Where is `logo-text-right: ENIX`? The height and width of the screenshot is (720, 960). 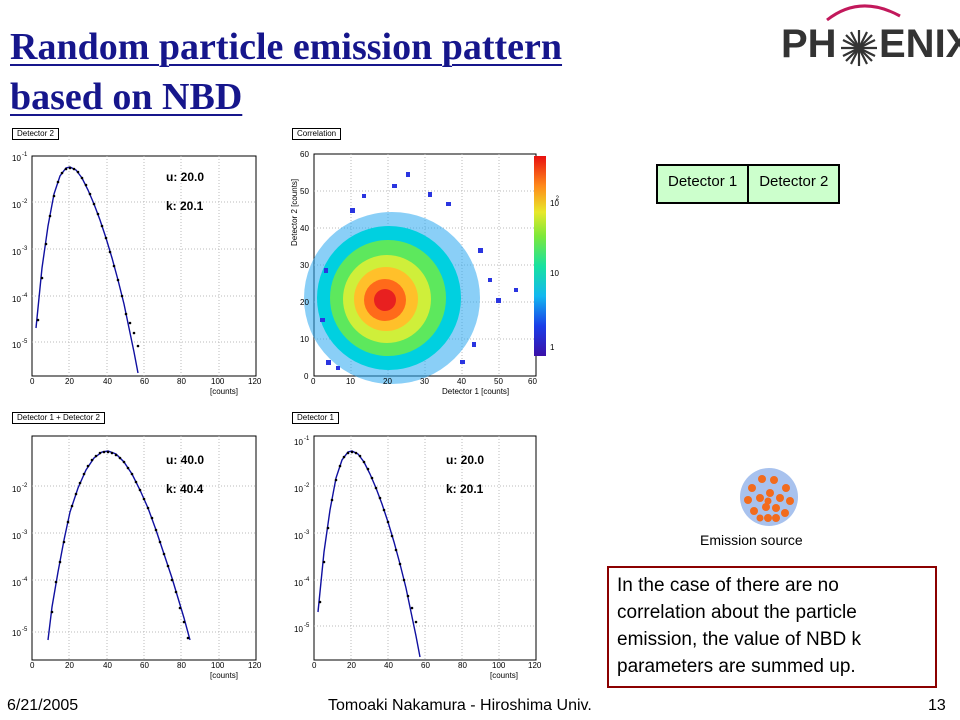
logo-text-right: ENIX is located at coordinates (919, 44).